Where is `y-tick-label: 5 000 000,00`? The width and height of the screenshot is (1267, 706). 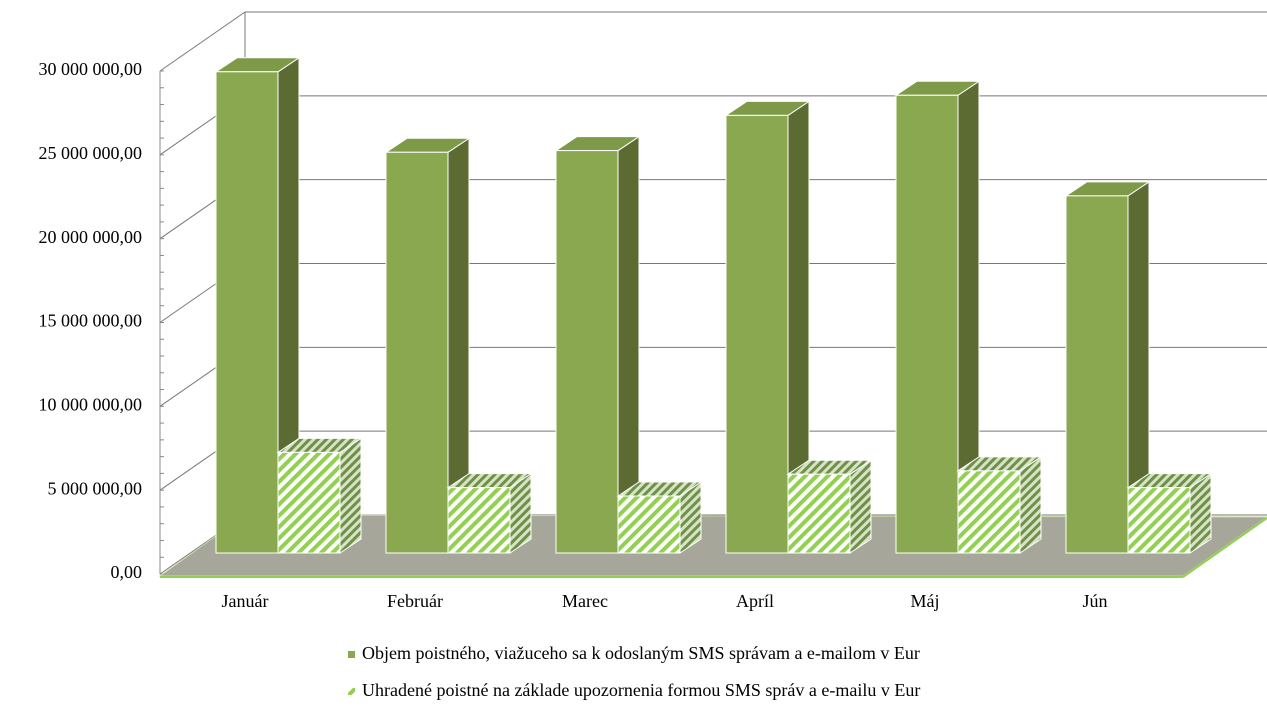 y-tick-label: 5 000 000,00 is located at coordinates (95, 488).